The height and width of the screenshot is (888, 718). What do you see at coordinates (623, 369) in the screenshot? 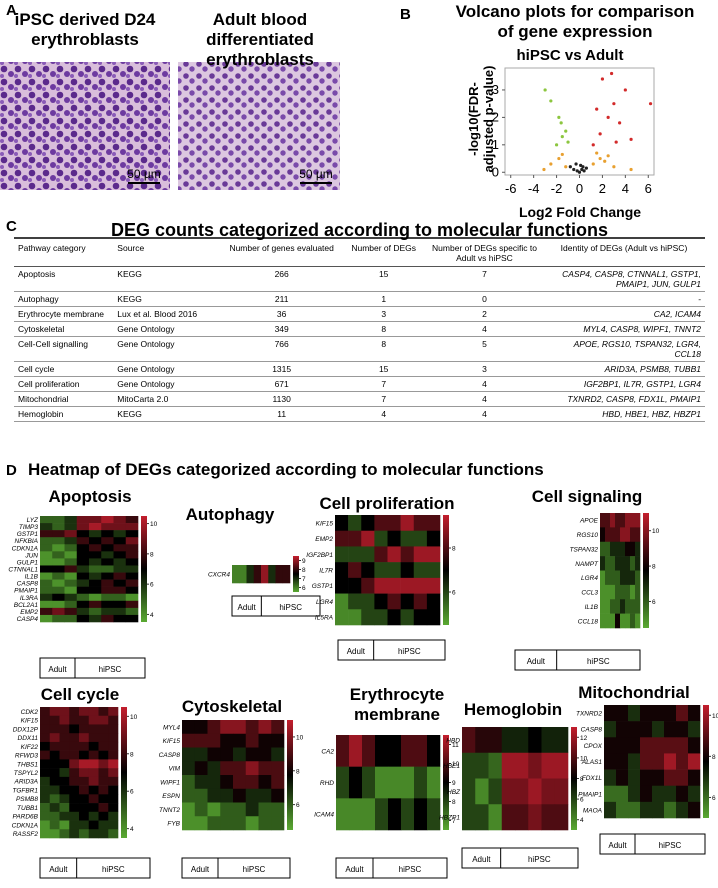
I see `table-cell: ARID3A, PSMB8, TUBB1` at bounding box center [623, 369].